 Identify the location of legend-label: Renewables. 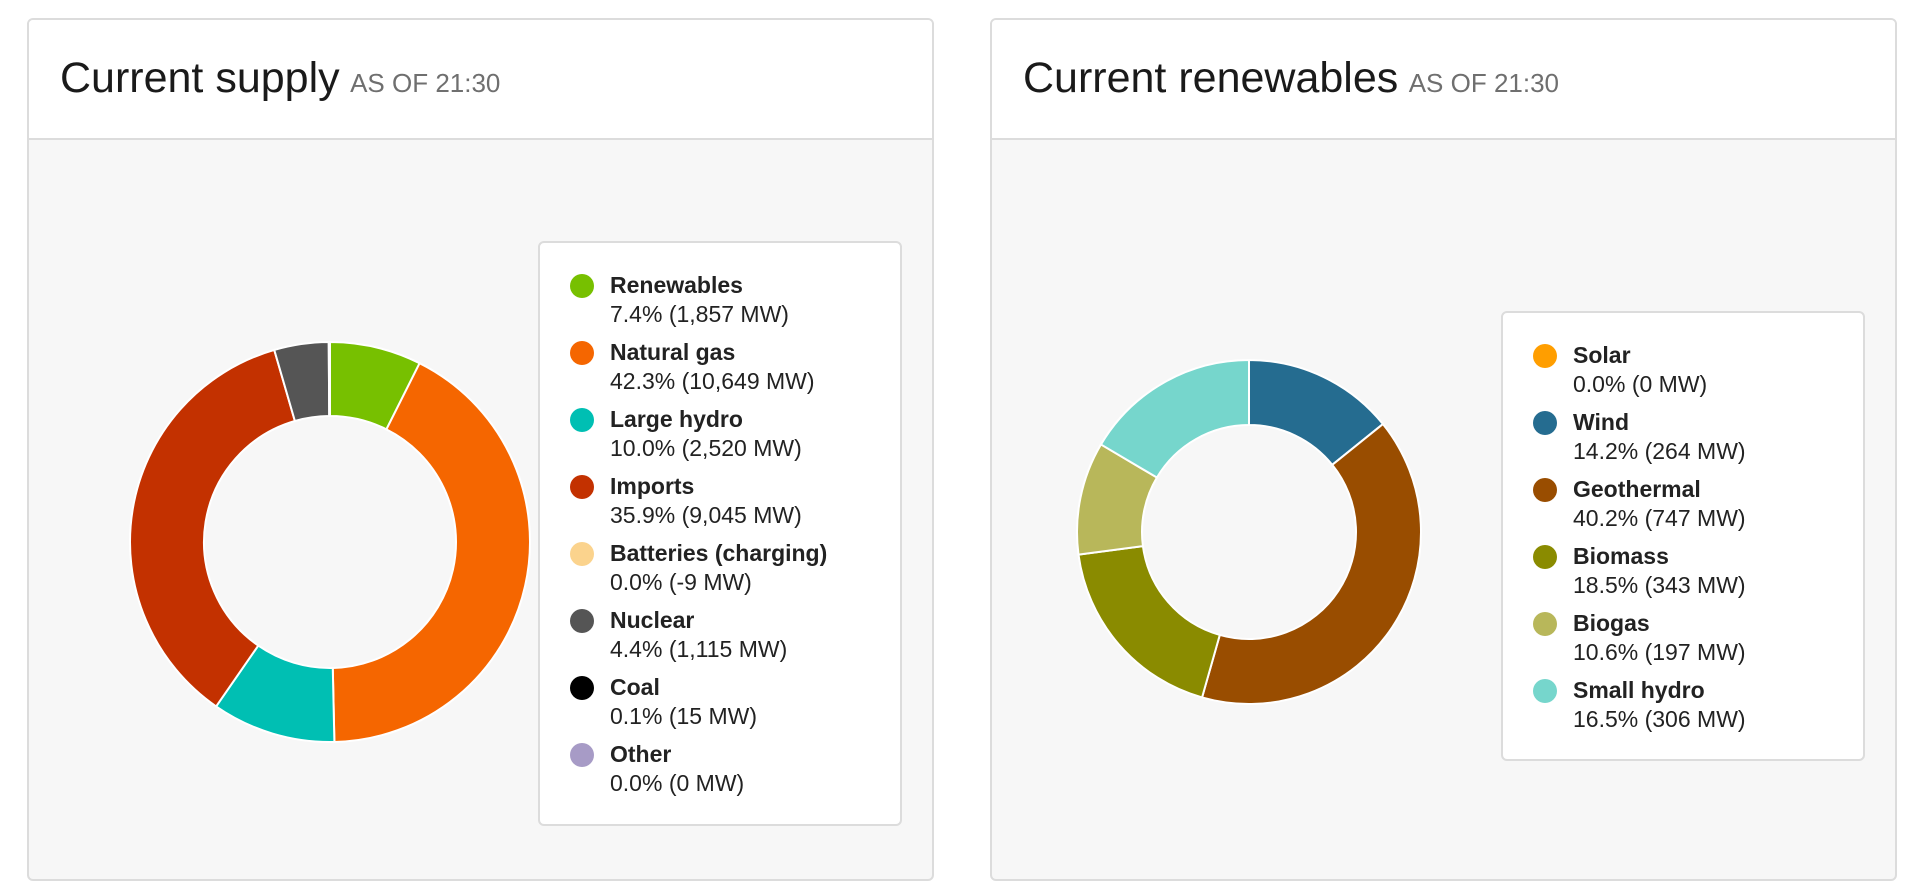
(676, 285).